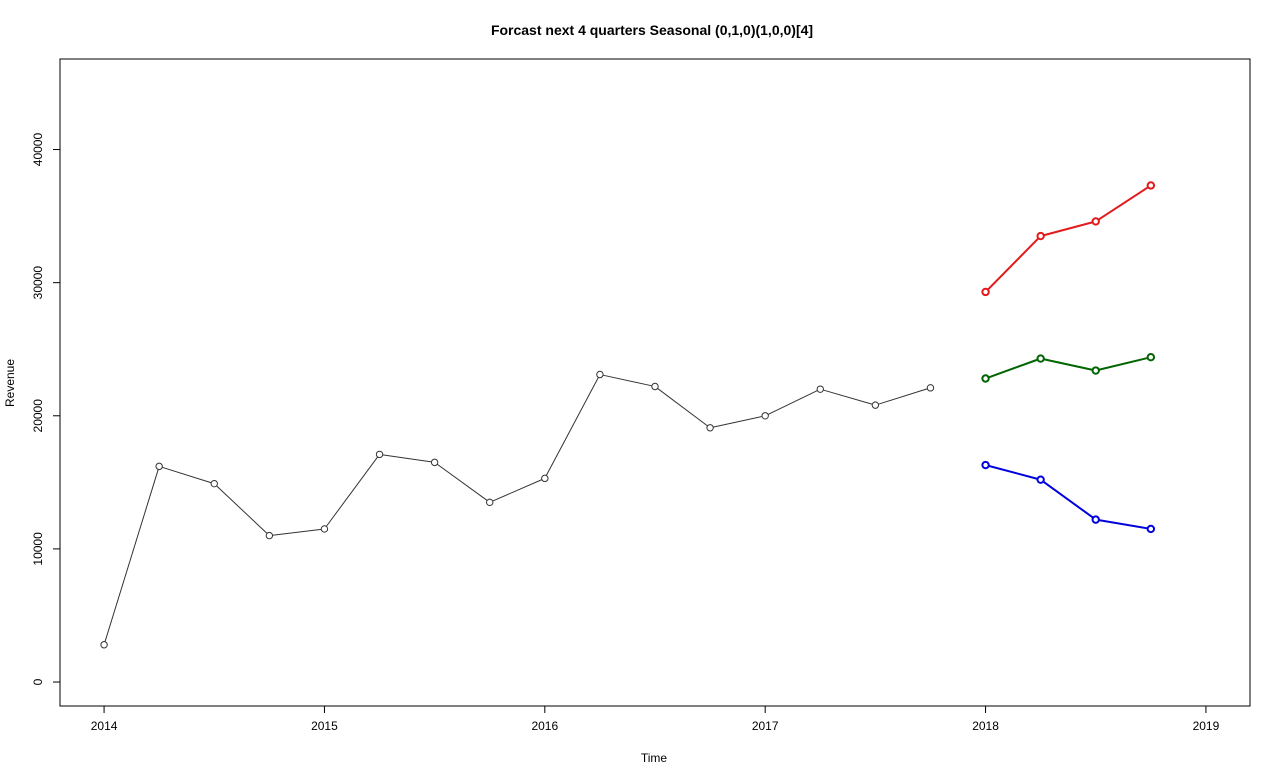  Describe the element at coordinates (1206, 726) in the screenshot. I see `x-tick-label: 2019` at that location.